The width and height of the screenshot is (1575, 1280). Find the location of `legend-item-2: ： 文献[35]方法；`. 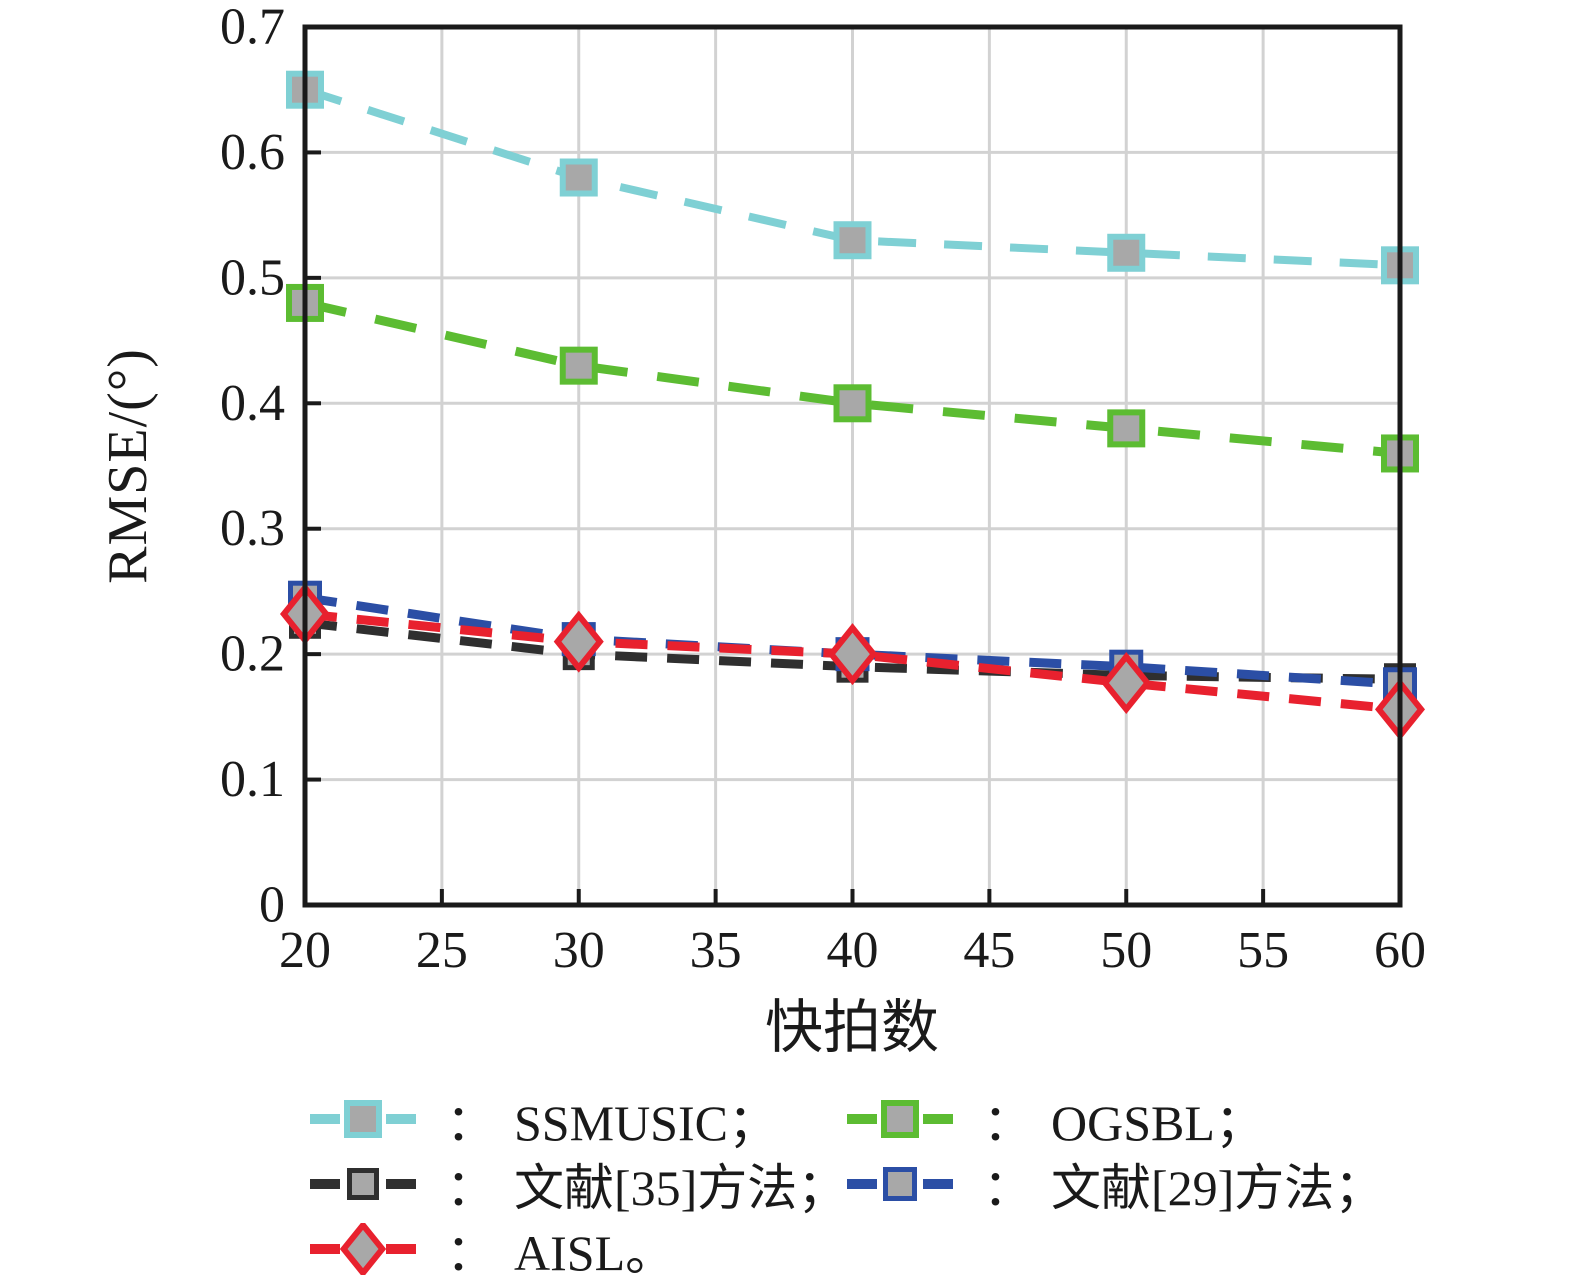

legend-item-2: ： 文献[35]方法； is located at coordinates (577, 1183).